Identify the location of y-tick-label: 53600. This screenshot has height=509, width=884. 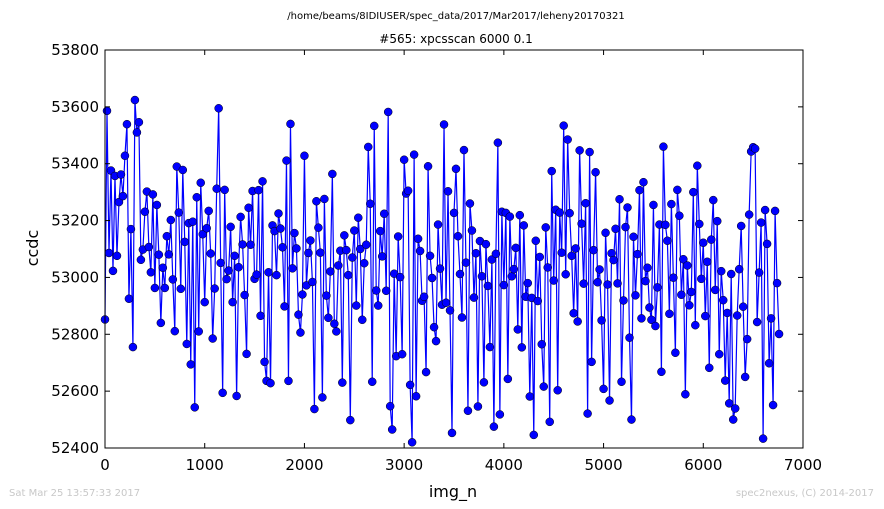
(75, 107).